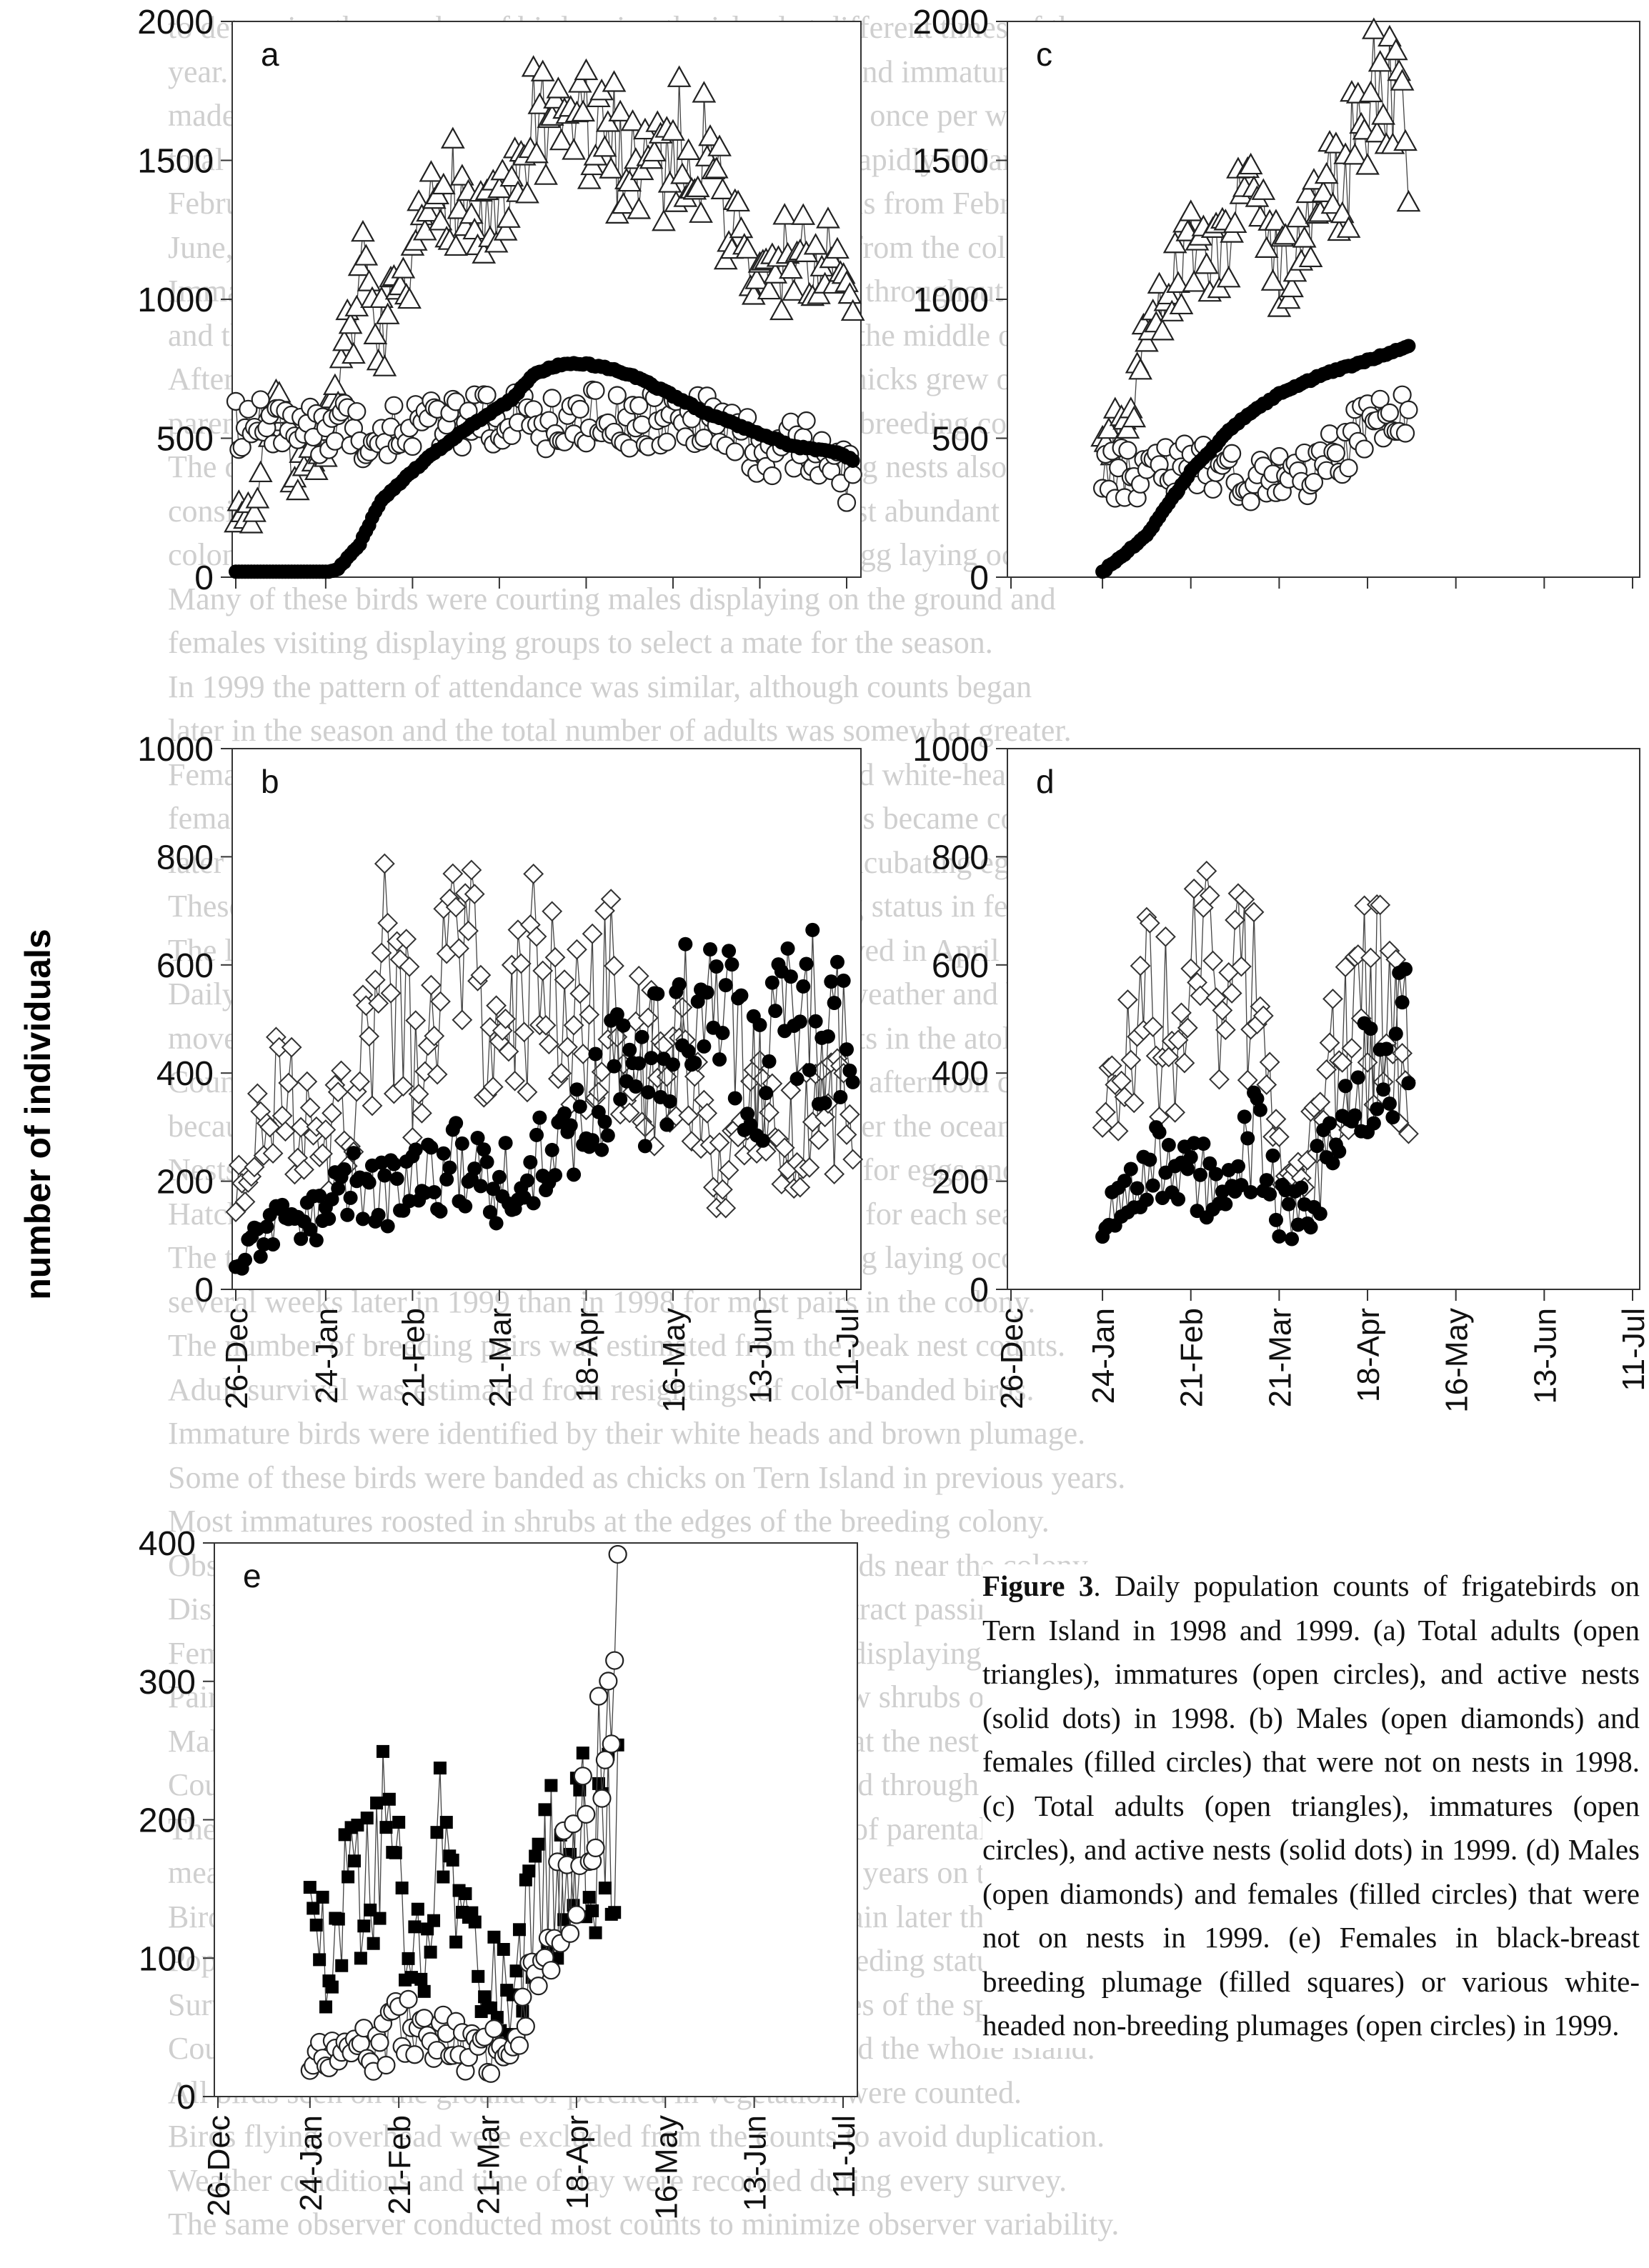  What do you see at coordinates (1045, 781) in the screenshot?
I see `panel-letter: d` at bounding box center [1045, 781].